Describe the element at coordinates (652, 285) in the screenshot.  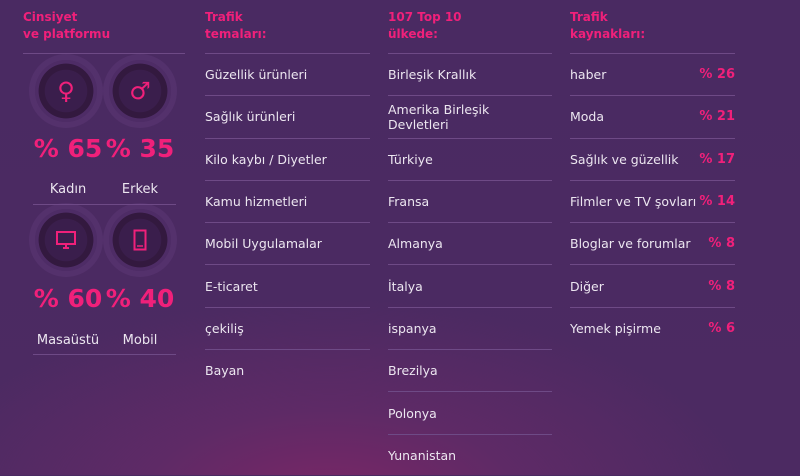
I see `list-item: Diğer % 8` at that location.